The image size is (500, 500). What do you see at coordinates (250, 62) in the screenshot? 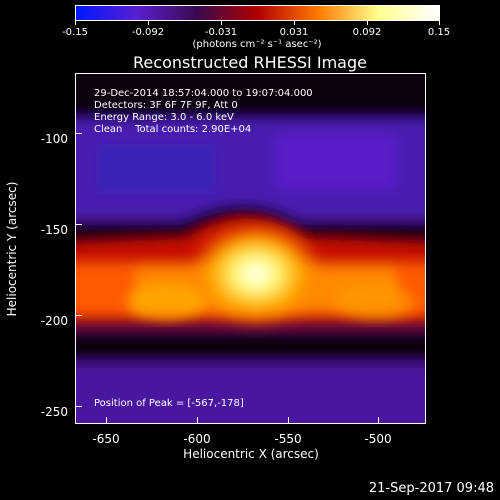
I see `plot-title: Reconstructed RHESSI Image` at bounding box center [250, 62].